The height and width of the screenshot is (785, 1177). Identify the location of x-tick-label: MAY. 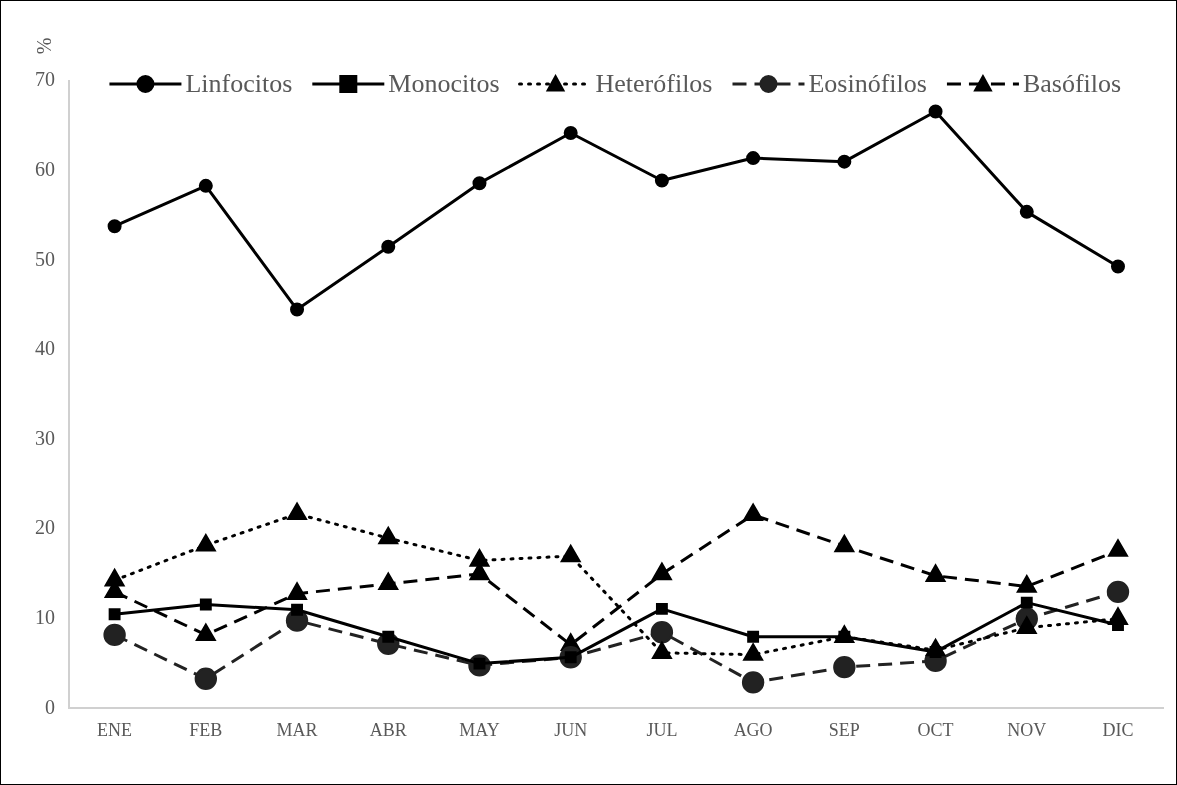
(479, 729).